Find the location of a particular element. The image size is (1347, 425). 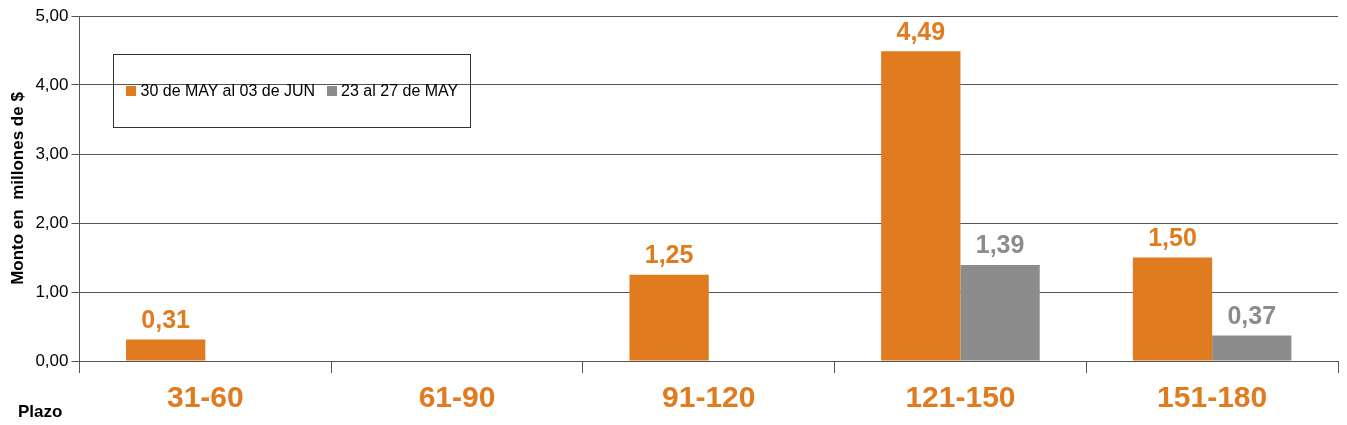

y-tick-label: 0,00 is located at coordinates (52, 360).